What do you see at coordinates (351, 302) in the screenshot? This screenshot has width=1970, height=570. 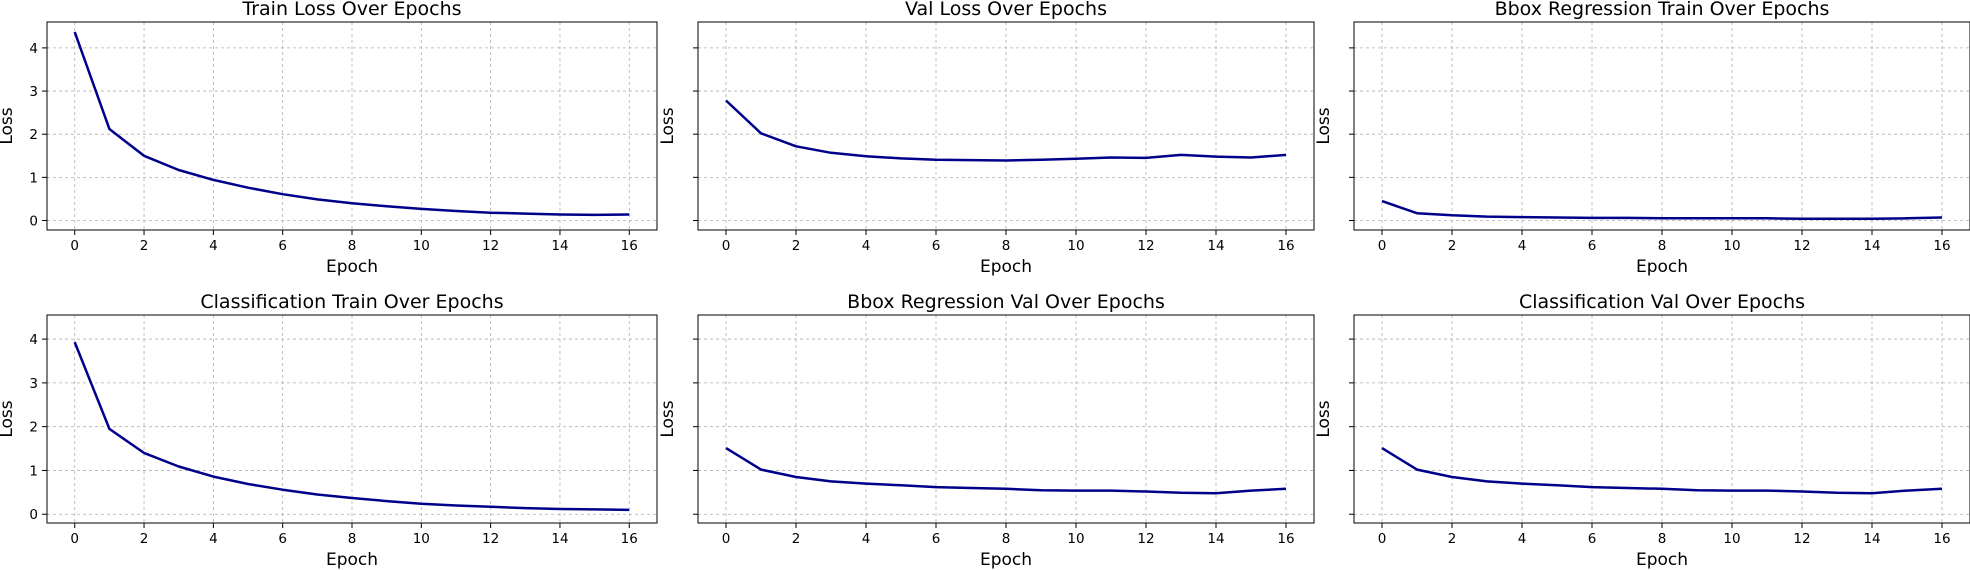 I see `subplot-title: Classification Train Over Epochs` at bounding box center [351, 302].